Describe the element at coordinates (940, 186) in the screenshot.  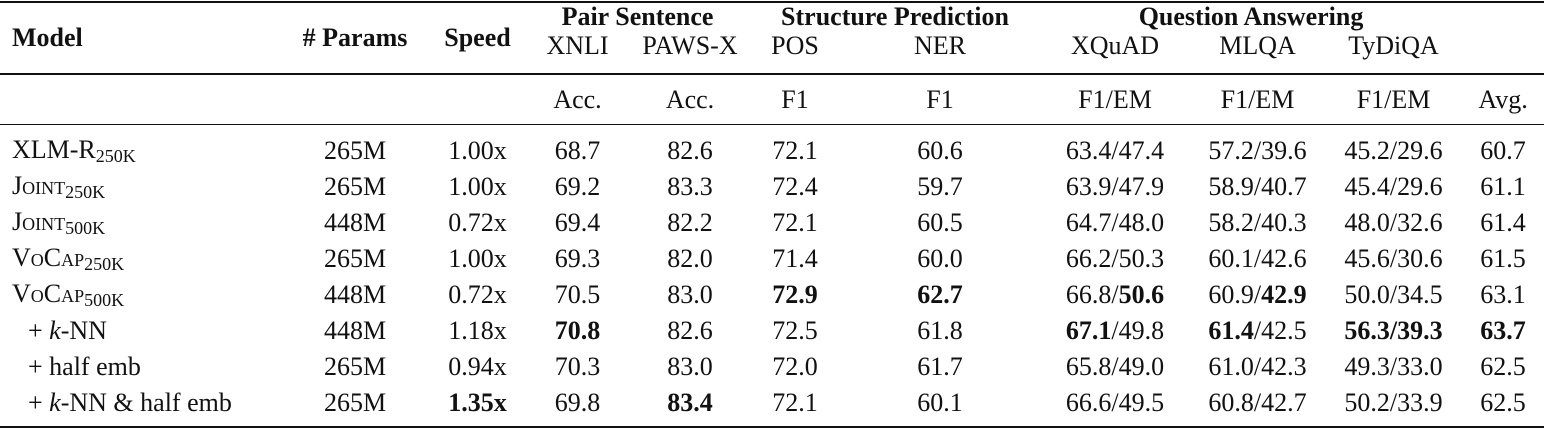
I see `score: 59.7` at that location.